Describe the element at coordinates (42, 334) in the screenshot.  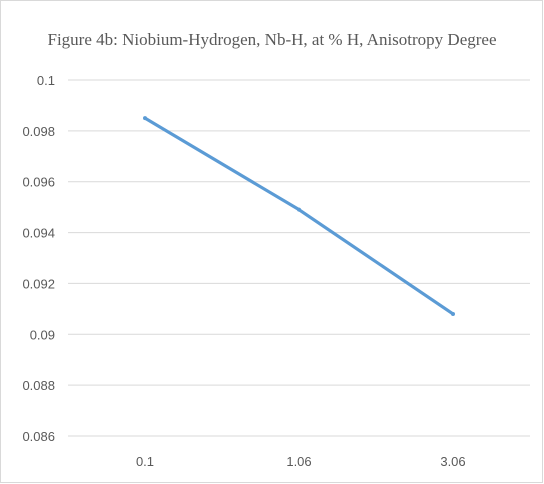
I see `y-tick-label: 0.09` at that location.